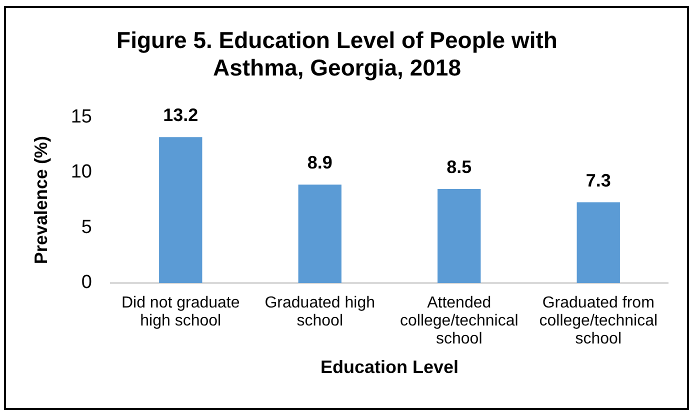 This screenshot has width=690, height=411. I want to click on x-tick-label: Attended college/technical school, so click(459, 321).